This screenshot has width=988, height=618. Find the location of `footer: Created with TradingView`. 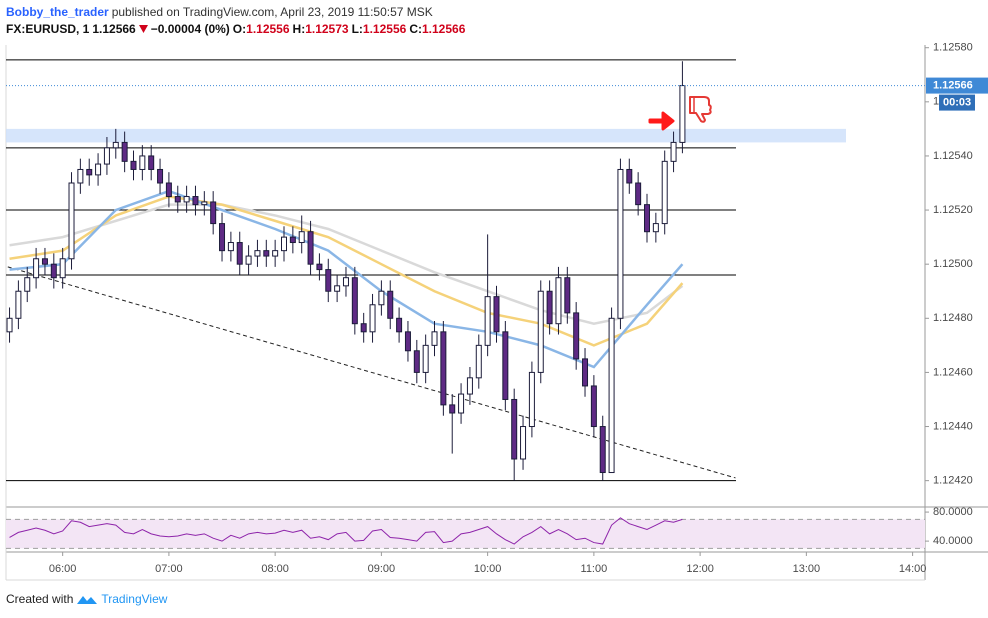

footer: Created with TradingView is located at coordinates (86, 599).